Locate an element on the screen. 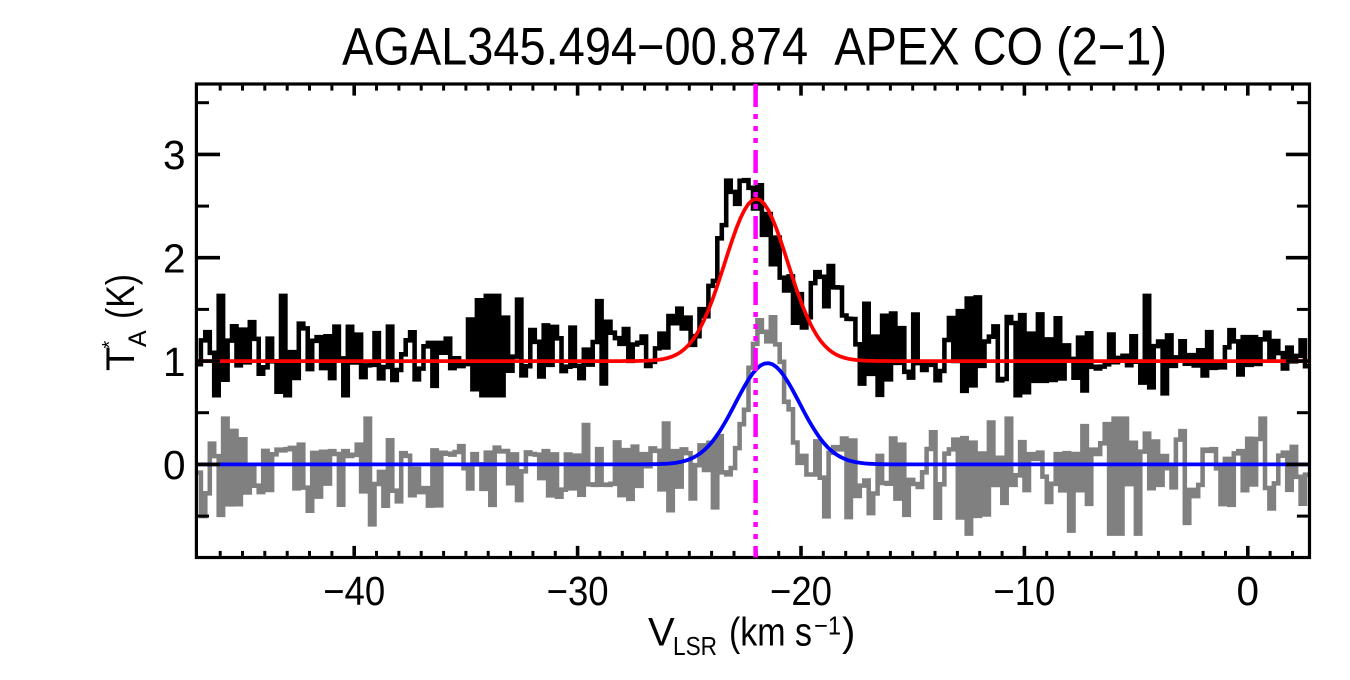 The height and width of the screenshot is (680, 1350). svg-text: −40 is located at coordinates (354, 591).